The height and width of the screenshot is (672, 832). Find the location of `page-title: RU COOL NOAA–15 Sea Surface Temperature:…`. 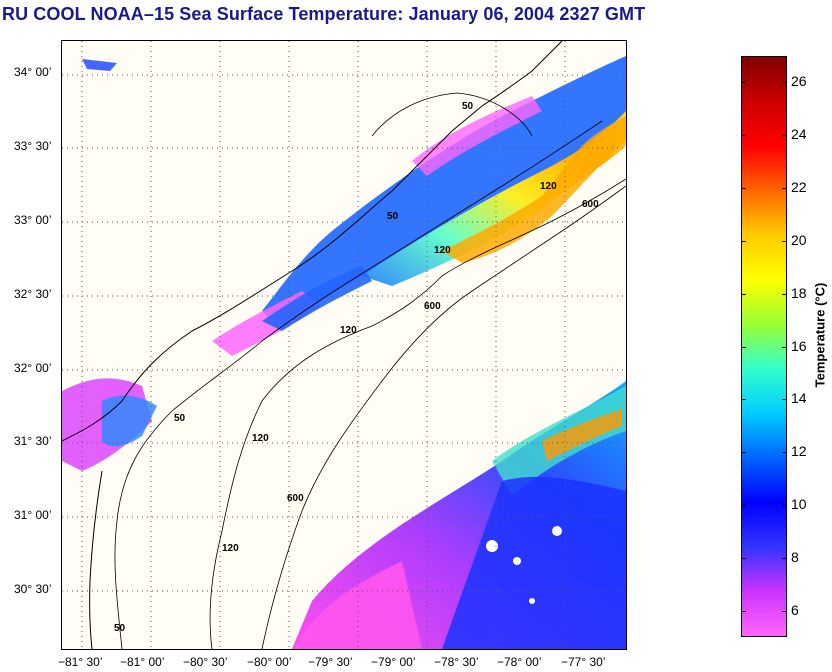

page-title: RU COOL NOAA–15 Sea Surface Temperature:… is located at coordinates (324, 14).